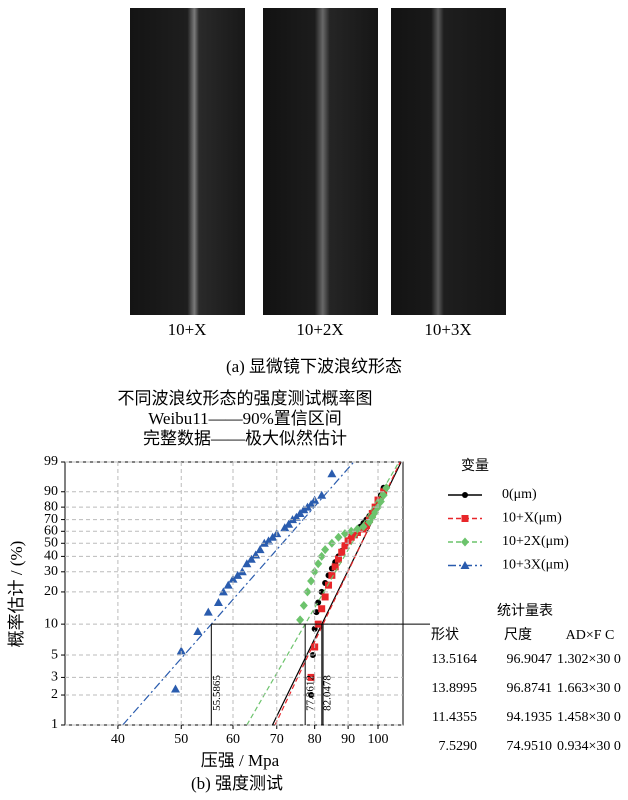 Image resolution: width=628 pixels, height=800 pixels. What do you see at coordinates (518, 635) in the screenshot?
I see `table-header: 尺度` at bounding box center [518, 635].